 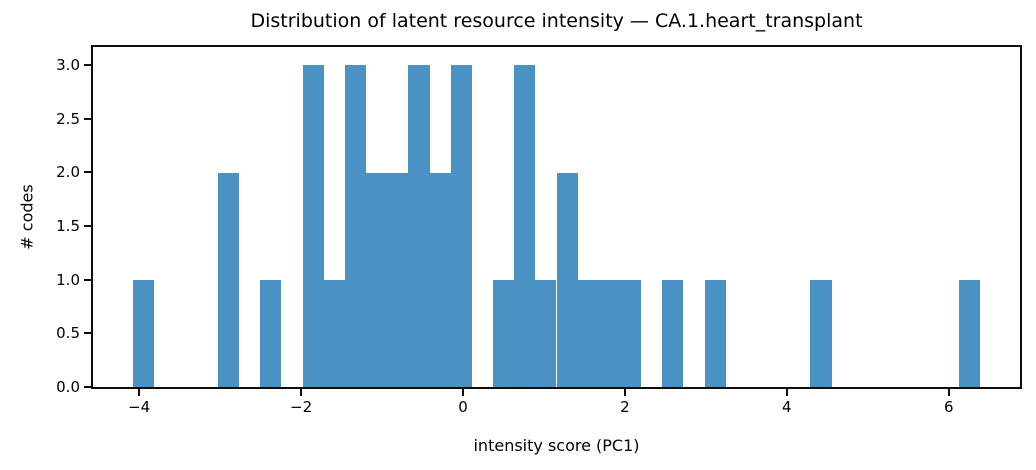 I want to click on x-tick-label: 4, so click(x=787, y=407).